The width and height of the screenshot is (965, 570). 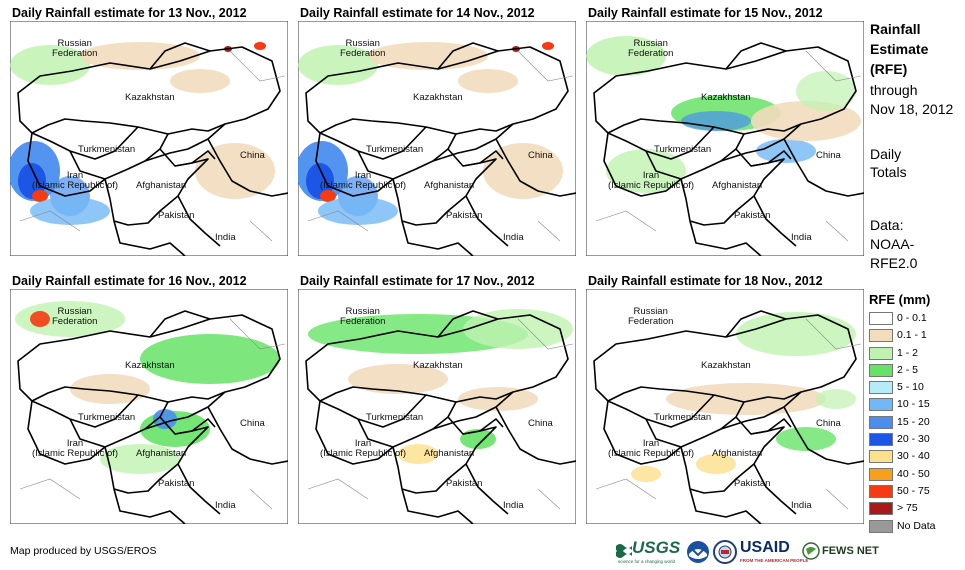 What do you see at coordinates (649, 552) in the screenshot?
I see `usgs-logo: USGS science for a changing world` at bounding box center [649, 552].